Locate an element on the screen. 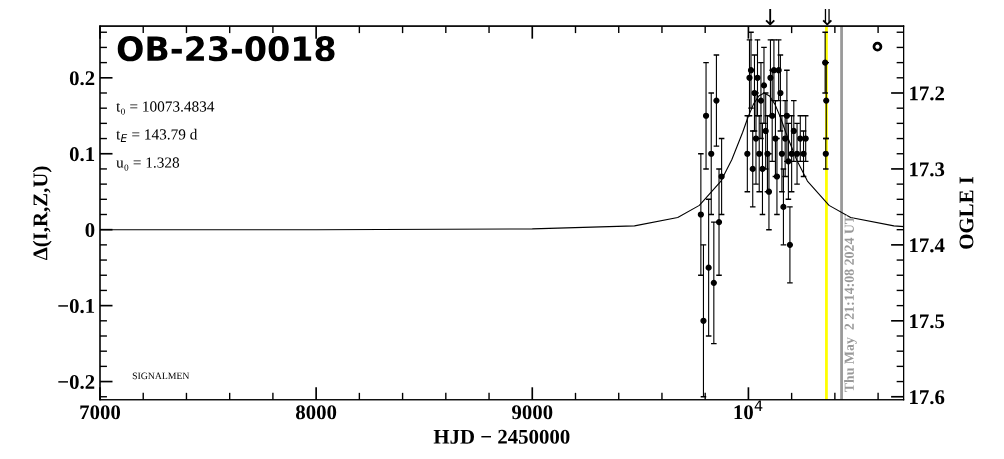 This screenshot has height=459, width=1004. annotation: u₀ = 1.328 is located at coordinates (148, 164).